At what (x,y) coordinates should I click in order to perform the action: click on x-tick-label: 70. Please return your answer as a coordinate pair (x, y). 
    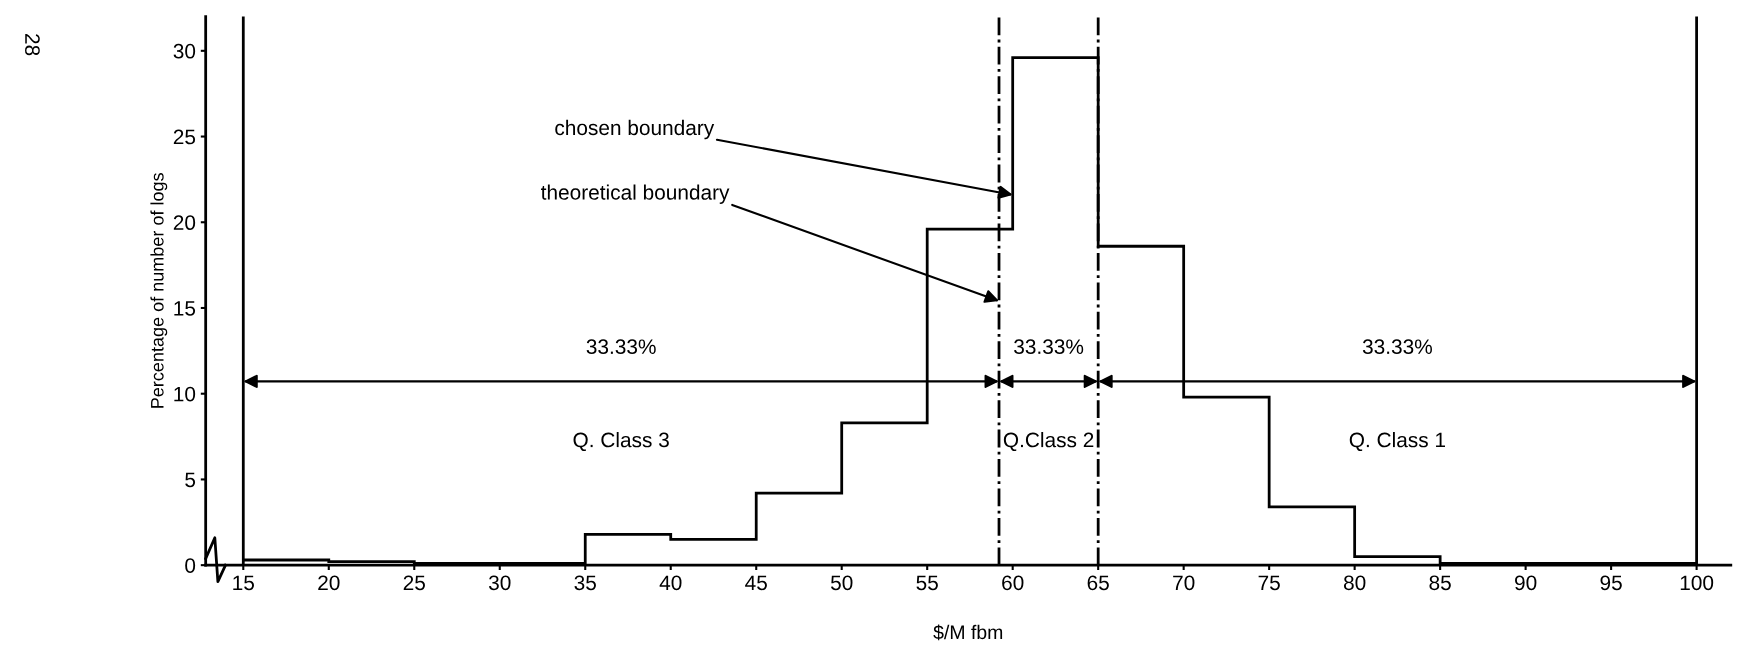
    Looking at the image, I should click on (1184, 583).